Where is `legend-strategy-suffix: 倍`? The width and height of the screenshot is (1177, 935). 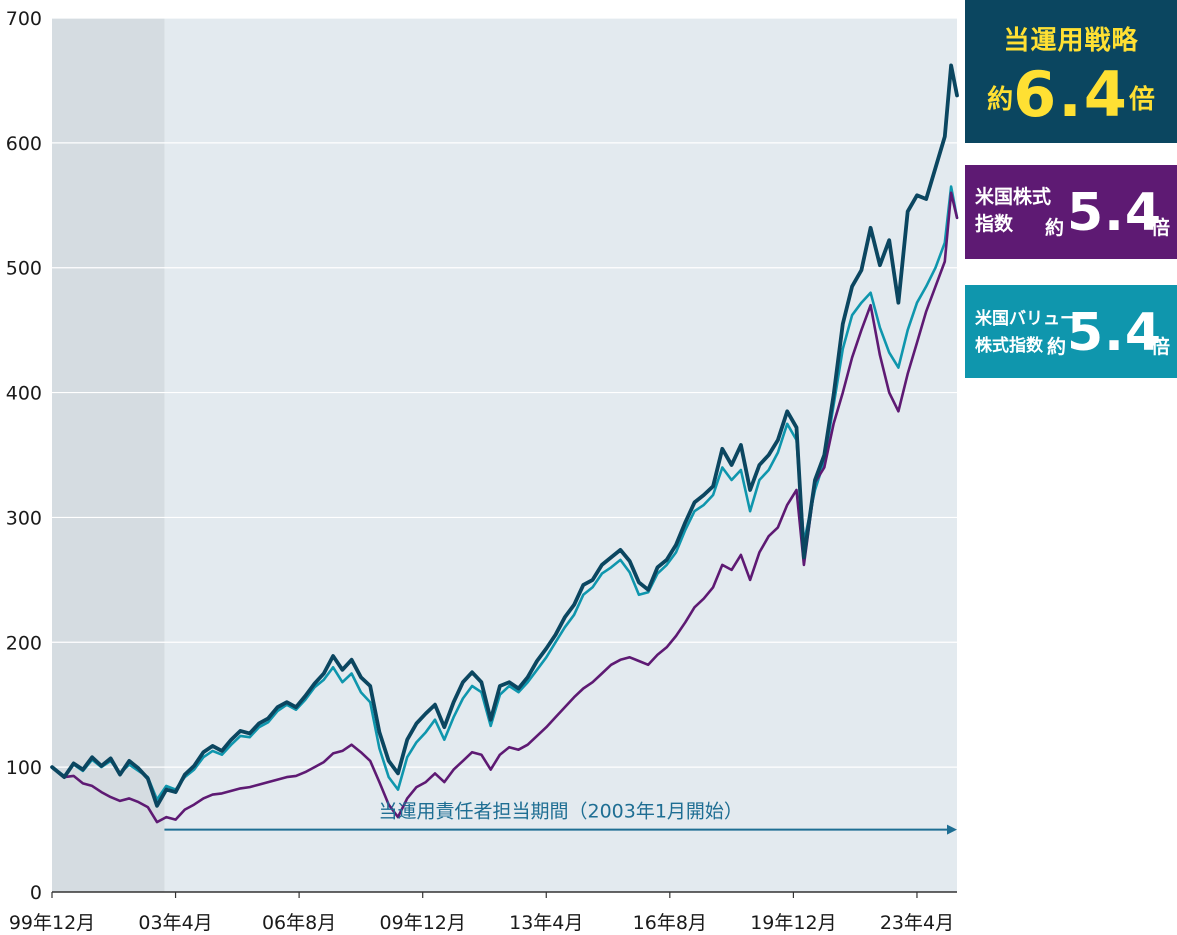 legend-strategy-suffix: 倍 is located at coordinates (1141, 100).